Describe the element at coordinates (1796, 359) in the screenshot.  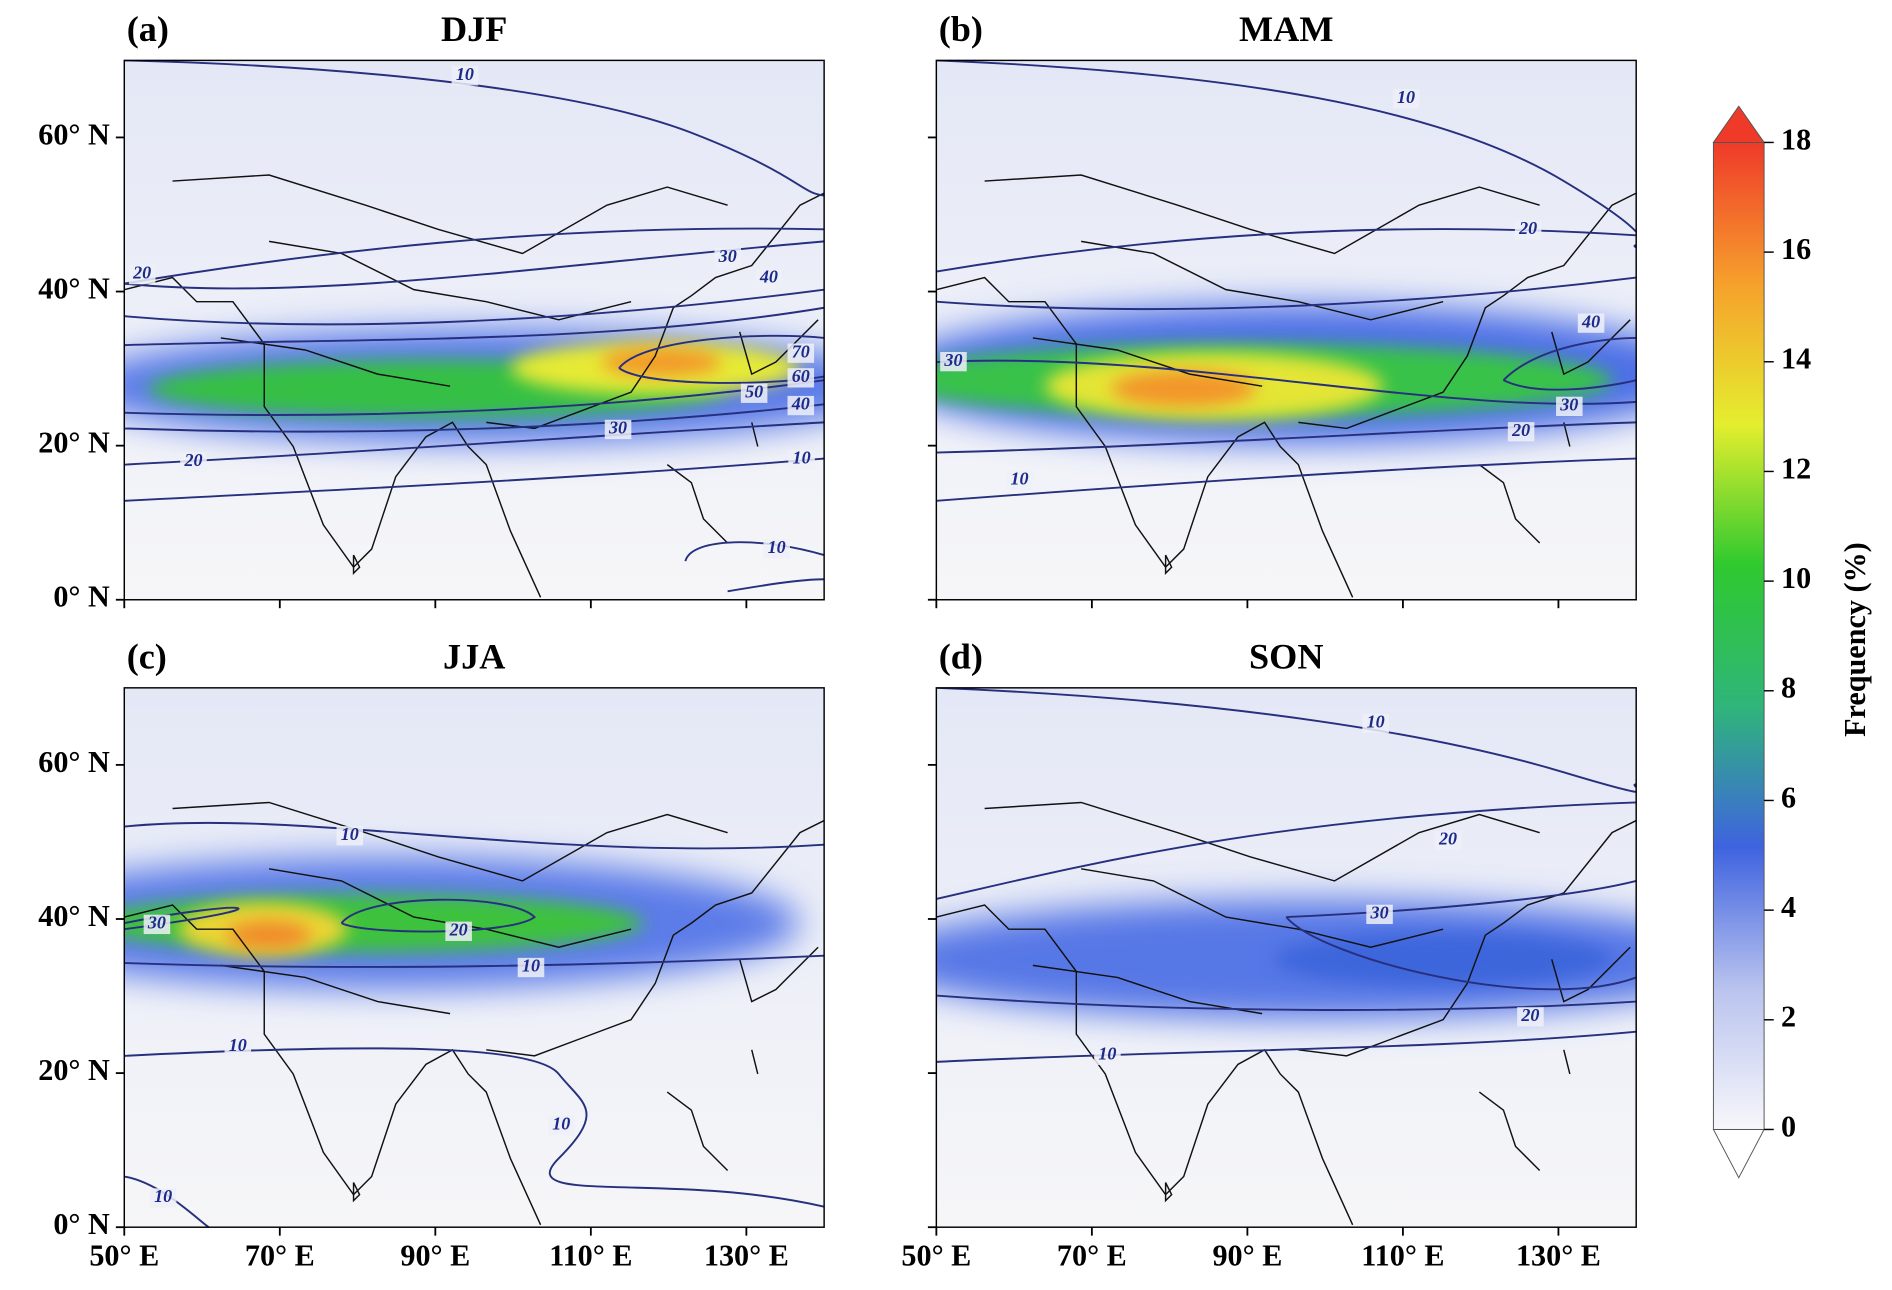
I see `colorbar-tick-label: 14` at that location.